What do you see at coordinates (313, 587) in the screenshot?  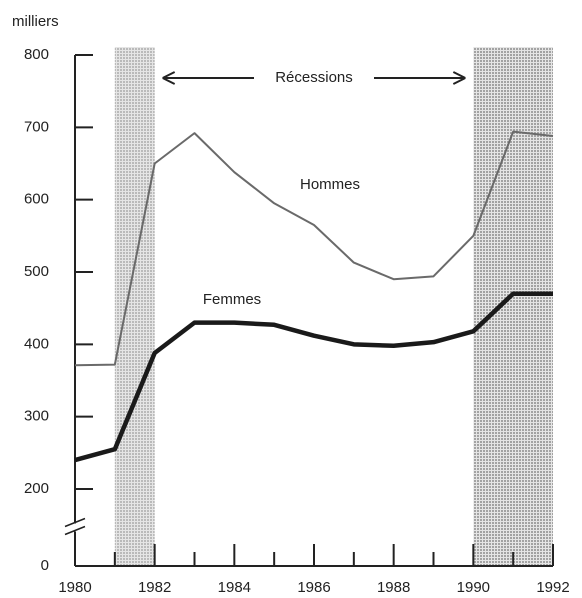 I see `x-tick-label: 1986` at bounding box center [313, 587].